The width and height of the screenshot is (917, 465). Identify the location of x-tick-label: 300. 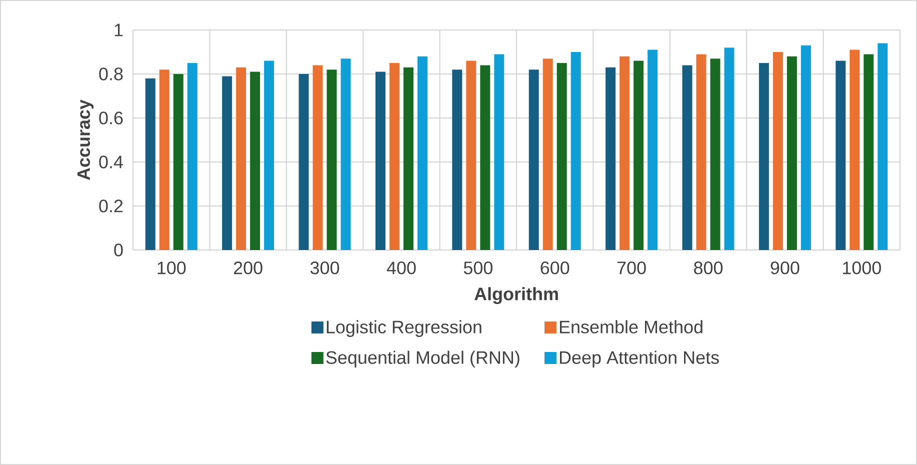
(325, 268).